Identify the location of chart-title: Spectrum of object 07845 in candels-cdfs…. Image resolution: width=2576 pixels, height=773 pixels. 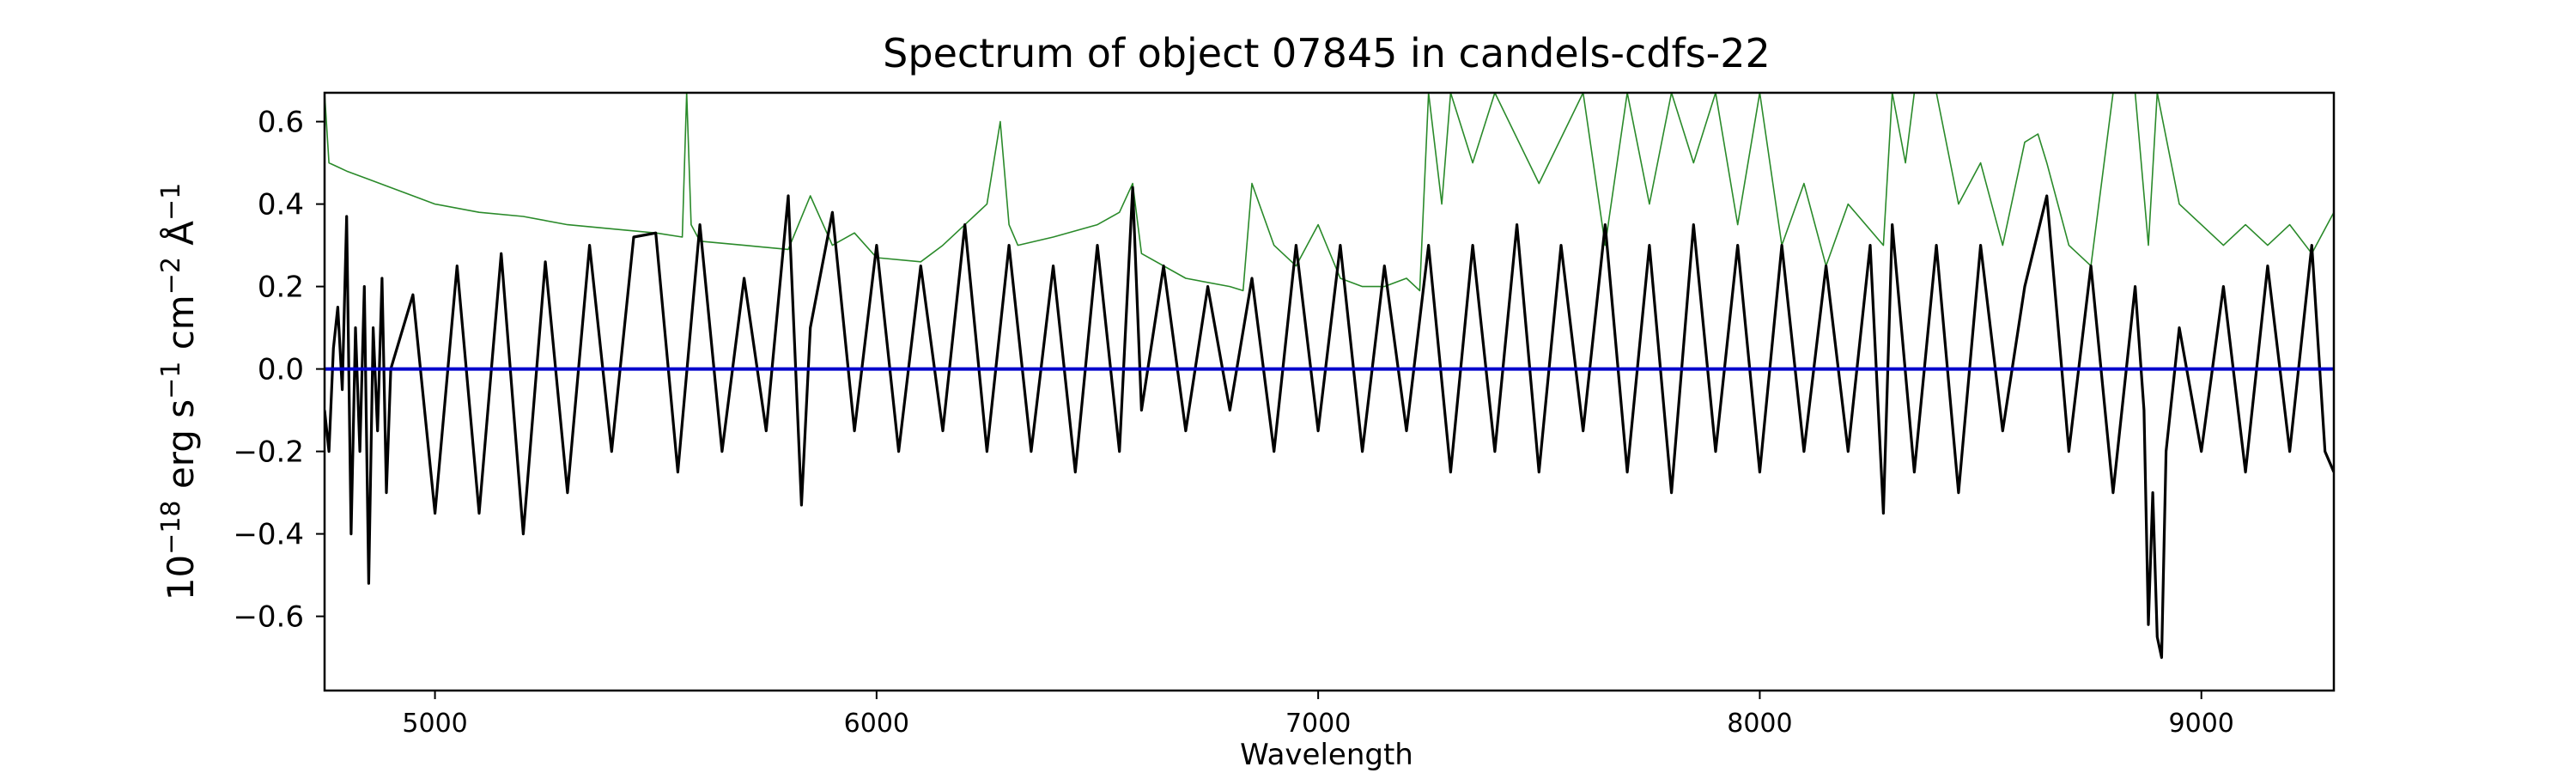
(1327, 53).